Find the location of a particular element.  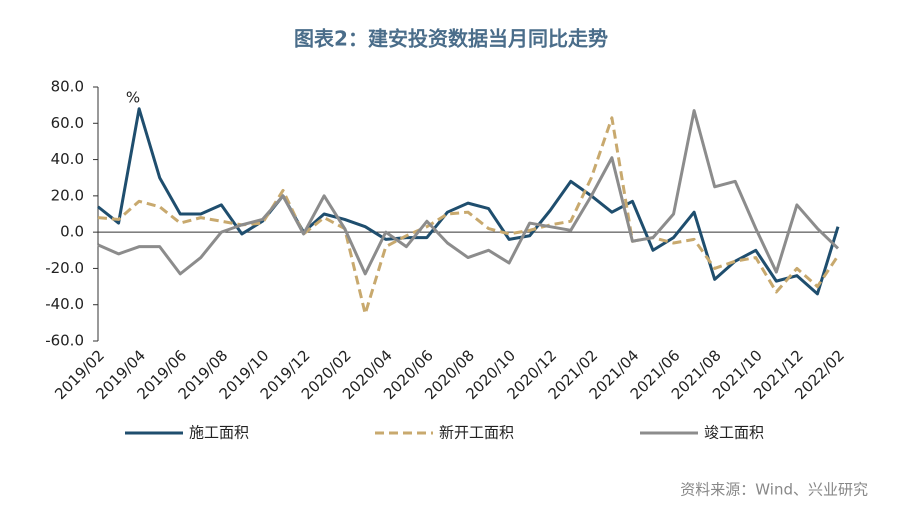

y-tick-label: -40.0 is located at coordinates (64, 304).